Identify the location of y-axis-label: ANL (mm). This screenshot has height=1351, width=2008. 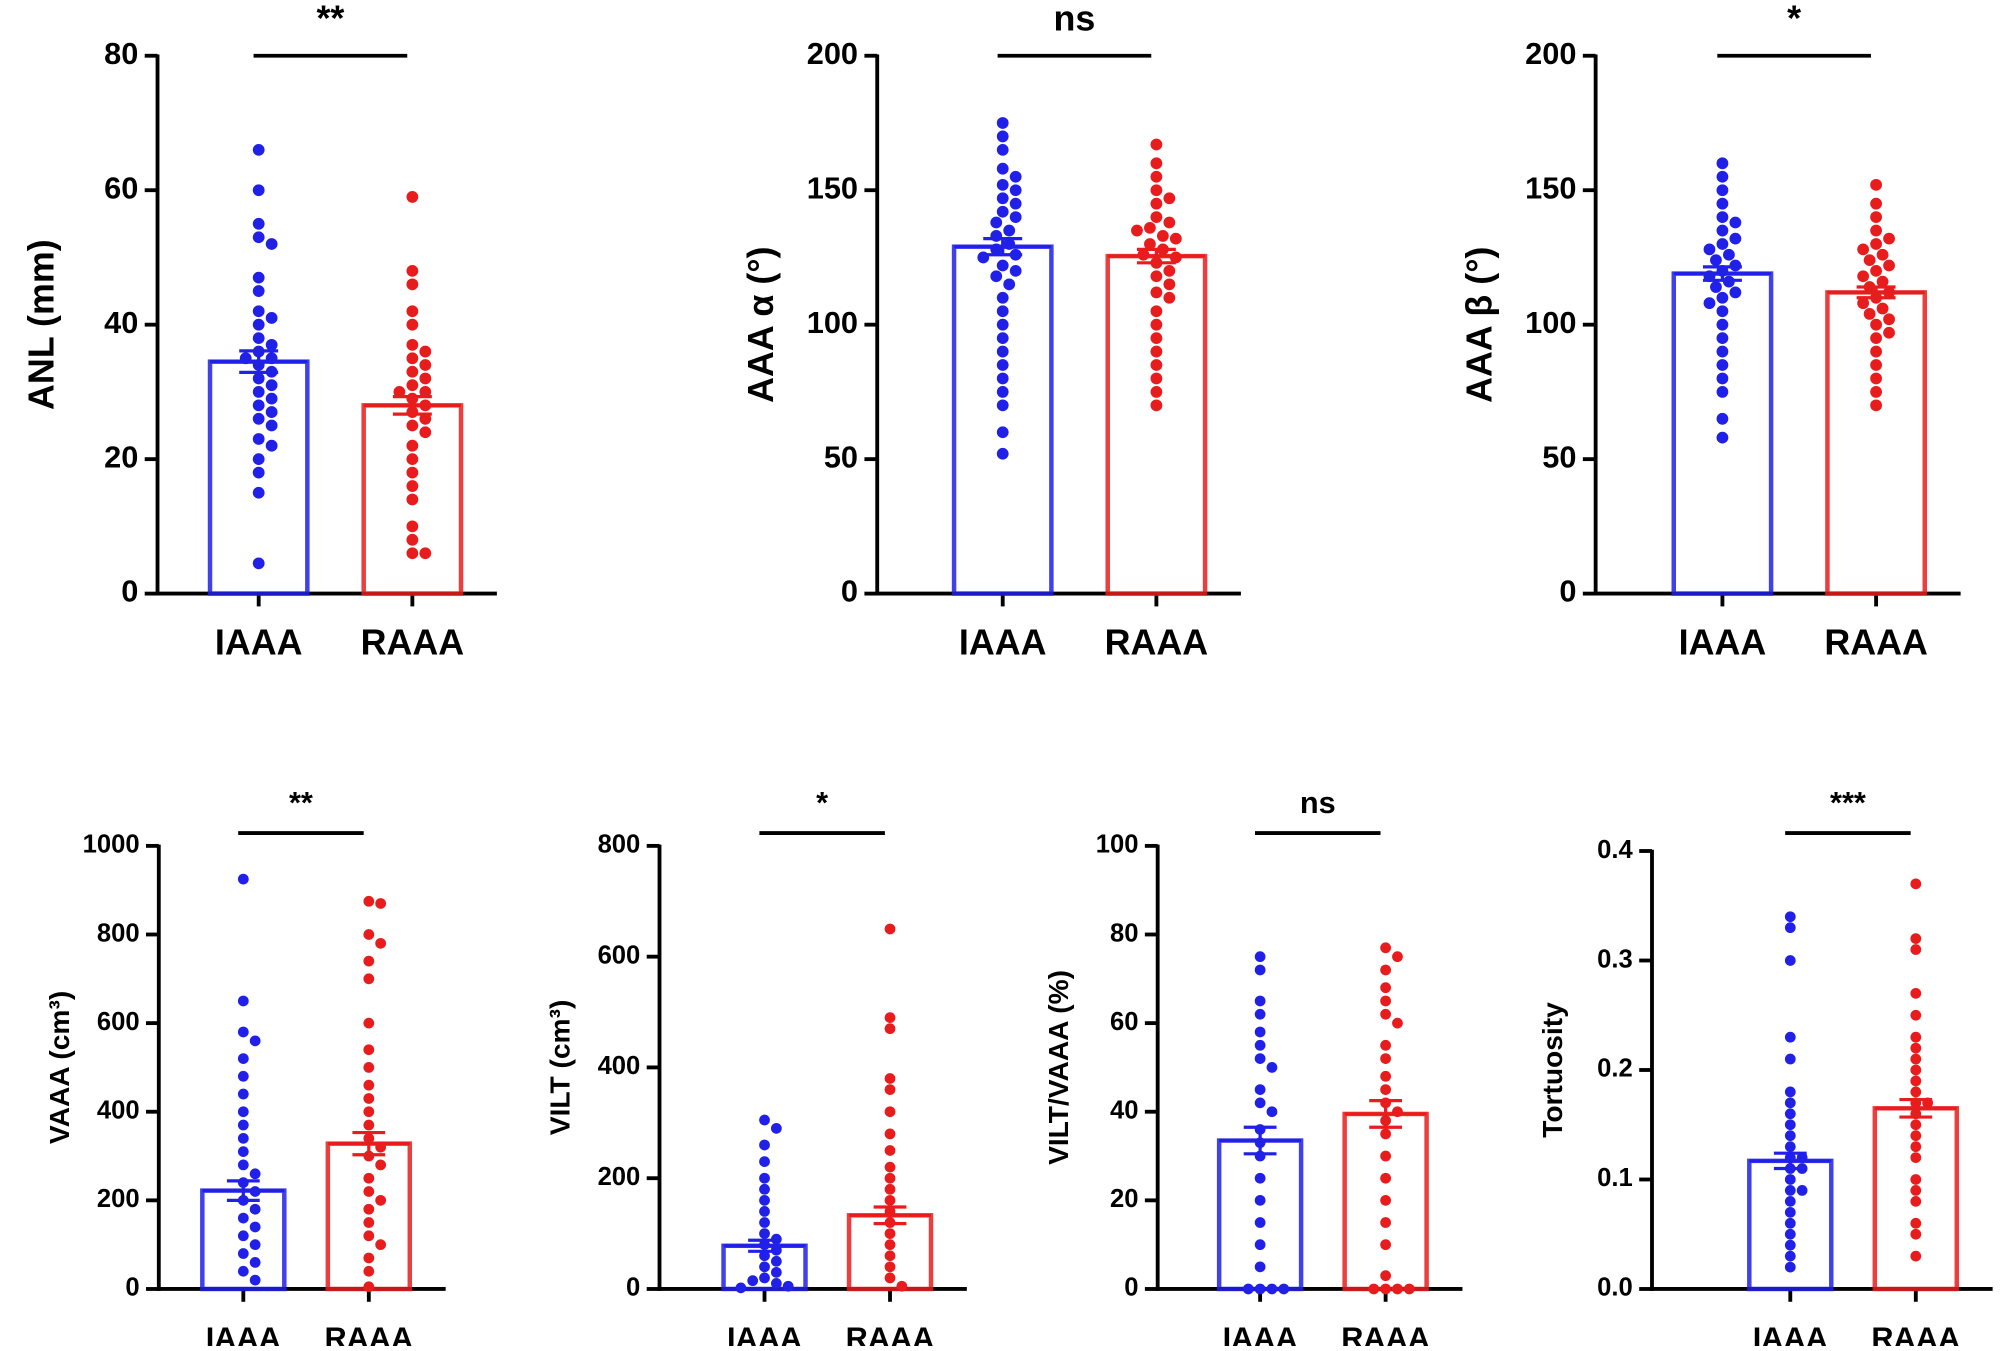
(41, 324).